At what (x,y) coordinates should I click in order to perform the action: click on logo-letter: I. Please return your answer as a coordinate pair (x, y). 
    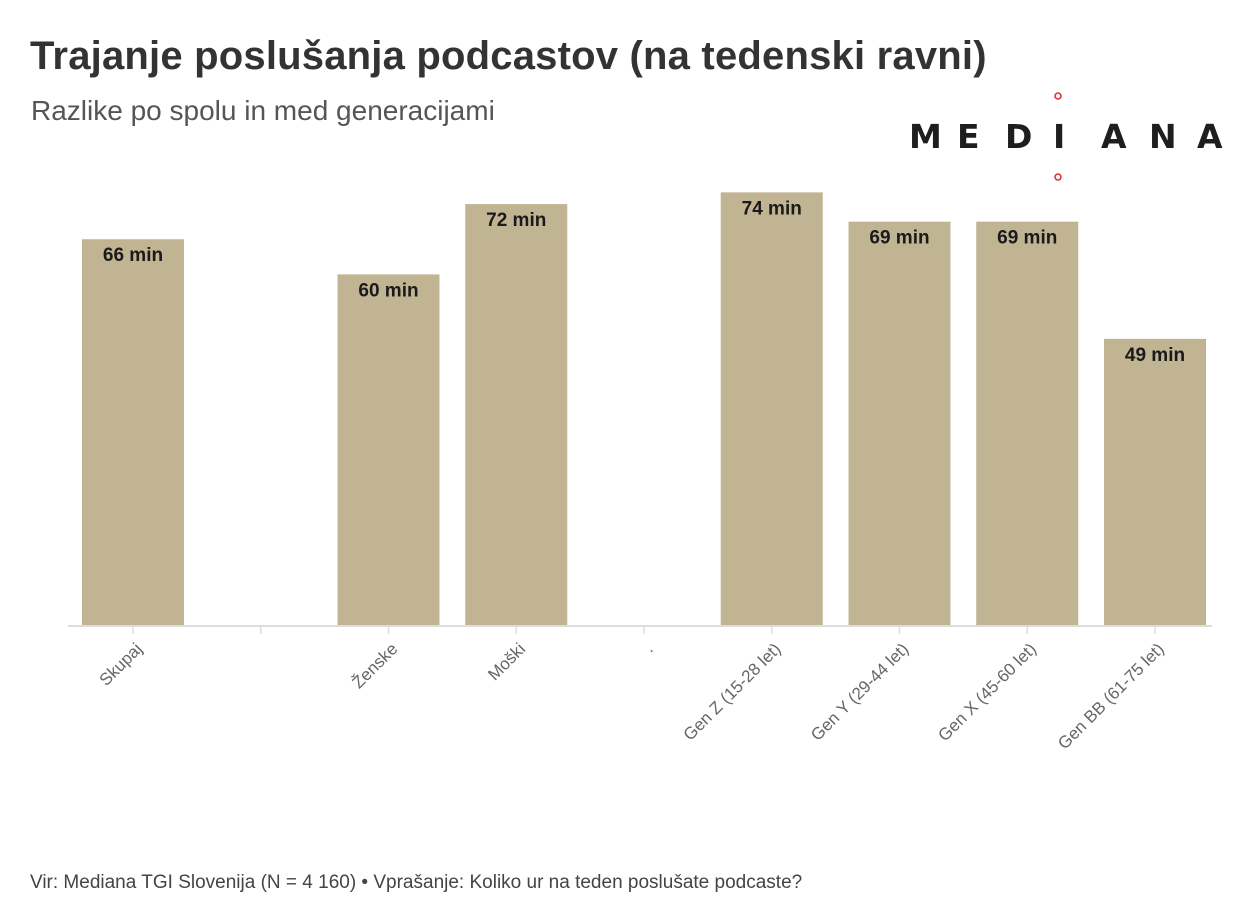
    Looking at the image, I should click on (1059, 136).